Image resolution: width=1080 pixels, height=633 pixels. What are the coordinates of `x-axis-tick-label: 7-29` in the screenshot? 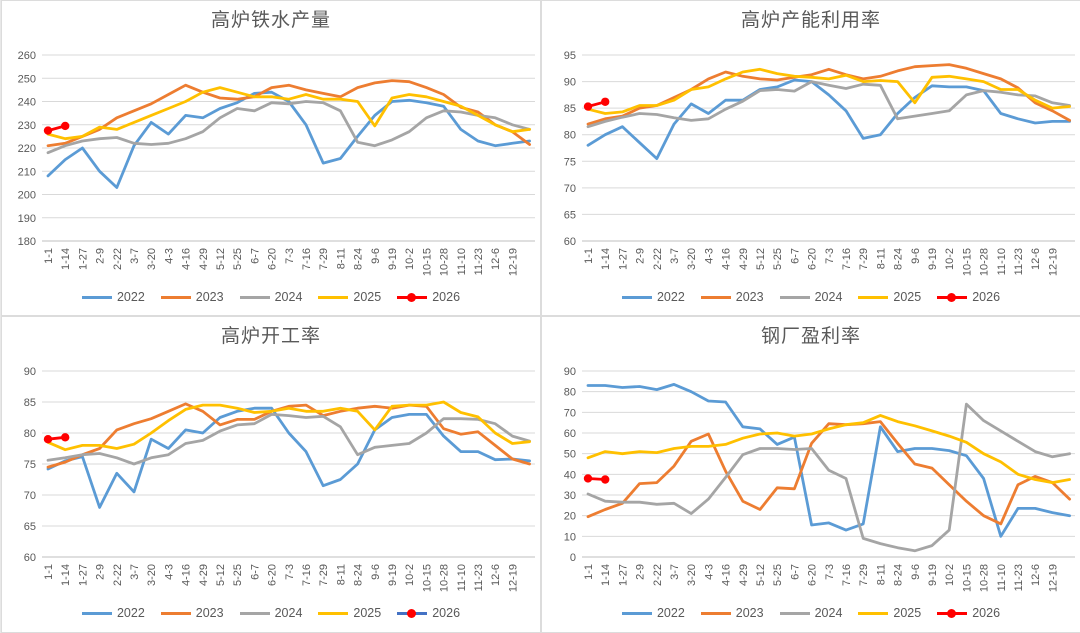 It's located at (324, 259).